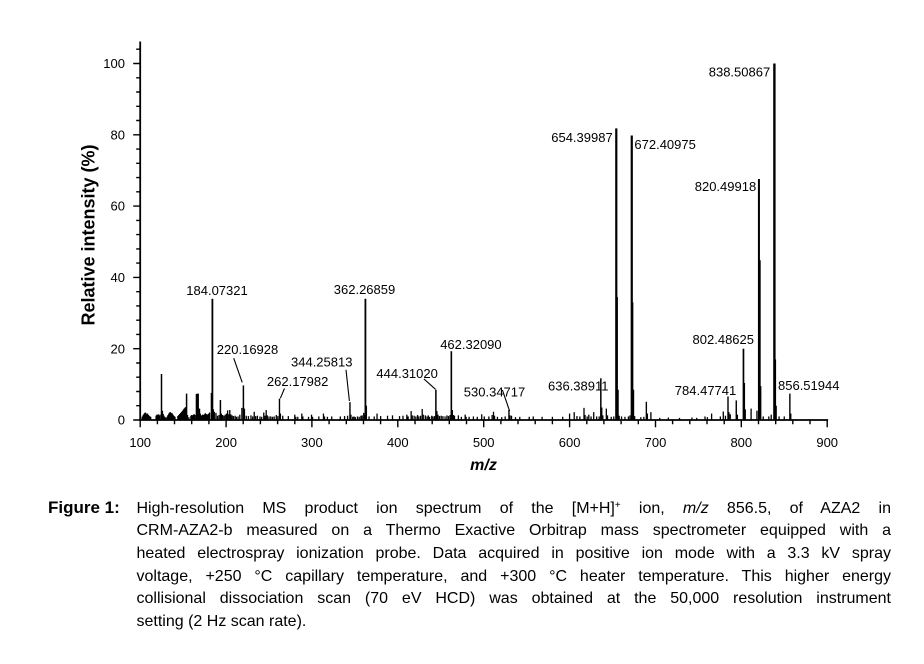 The width and height of the screenshot is (924, 664). I want to click on svg-text: 600, so click(570, 442).